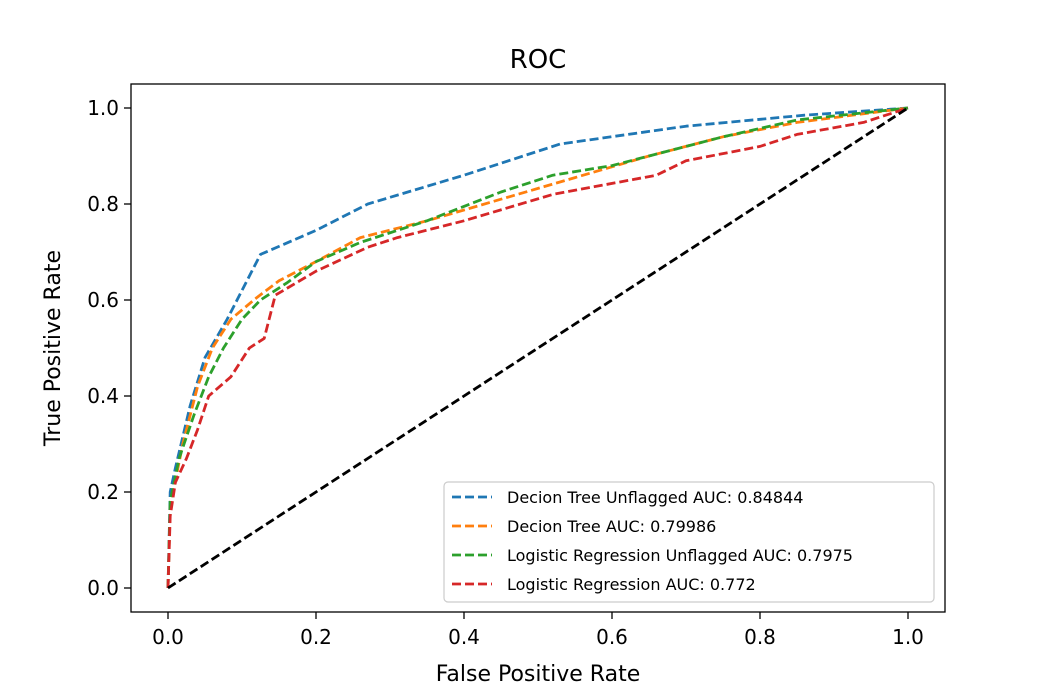 The image size is (1050, 700). I want to click on legend-label: Logistic Regression AUC: 0.772, so click(631, 584).